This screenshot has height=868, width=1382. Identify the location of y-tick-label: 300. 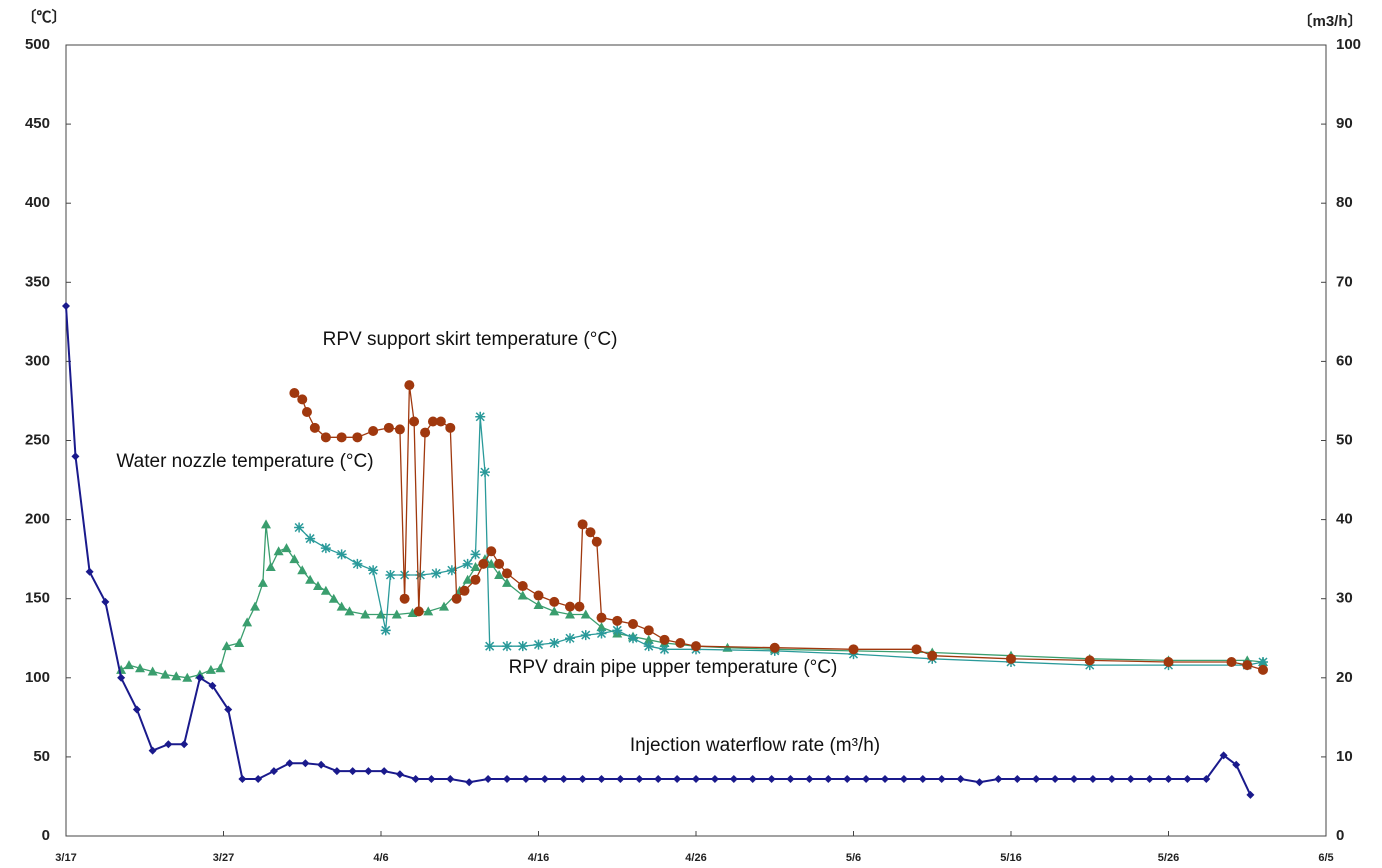
(37, 360).